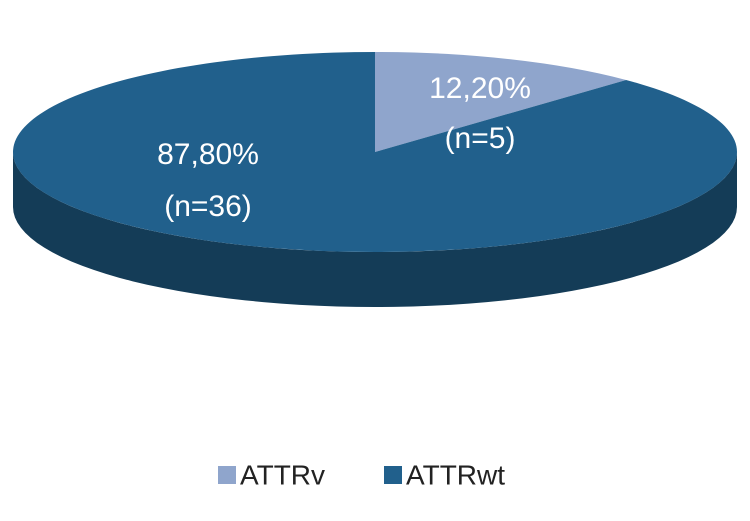  Describe the element at coordinates (282, 474) in the screenshot. I see `legend-label: ATTRv` at that location.